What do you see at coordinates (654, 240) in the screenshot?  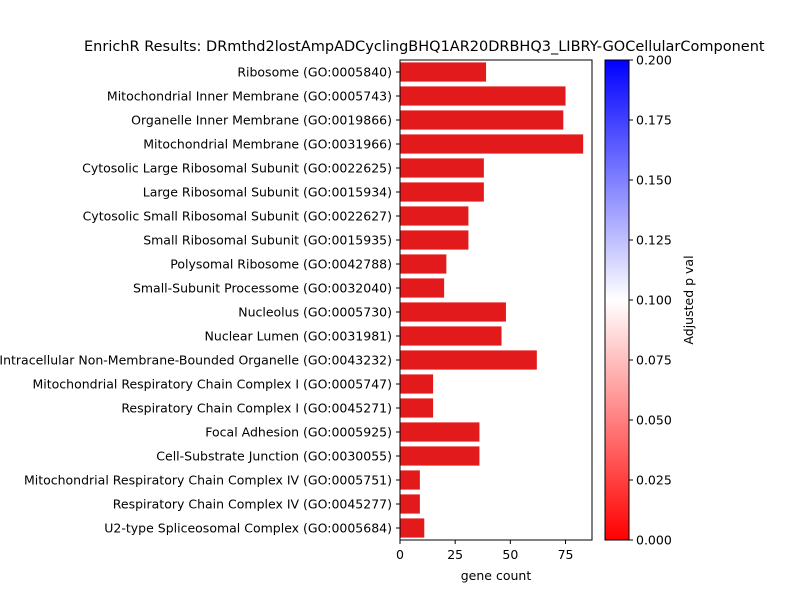 I see `colorbar-tick-label: 0.125` at bounding box center [654, 240].